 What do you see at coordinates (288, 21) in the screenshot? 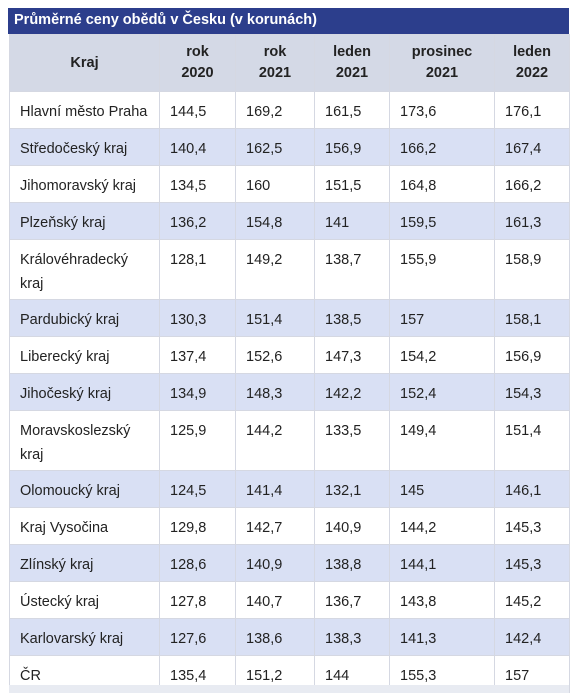
I see `table-title: Průměrné ceny obědů v Česku (v korunách)` at bounding box center [288, 21].